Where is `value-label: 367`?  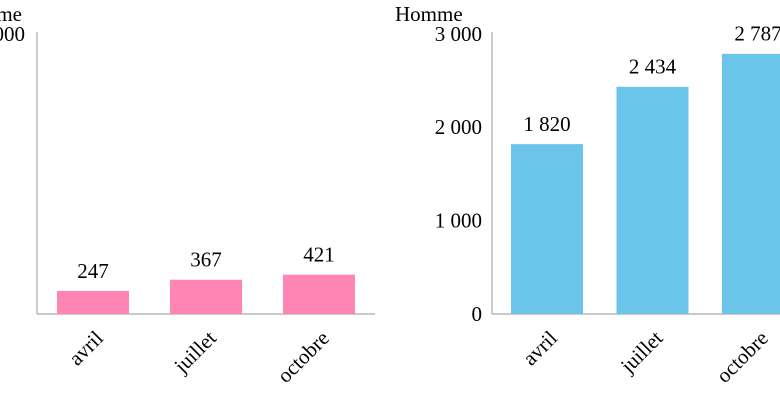 value-label: 367 is located at coordinates (206, 260).